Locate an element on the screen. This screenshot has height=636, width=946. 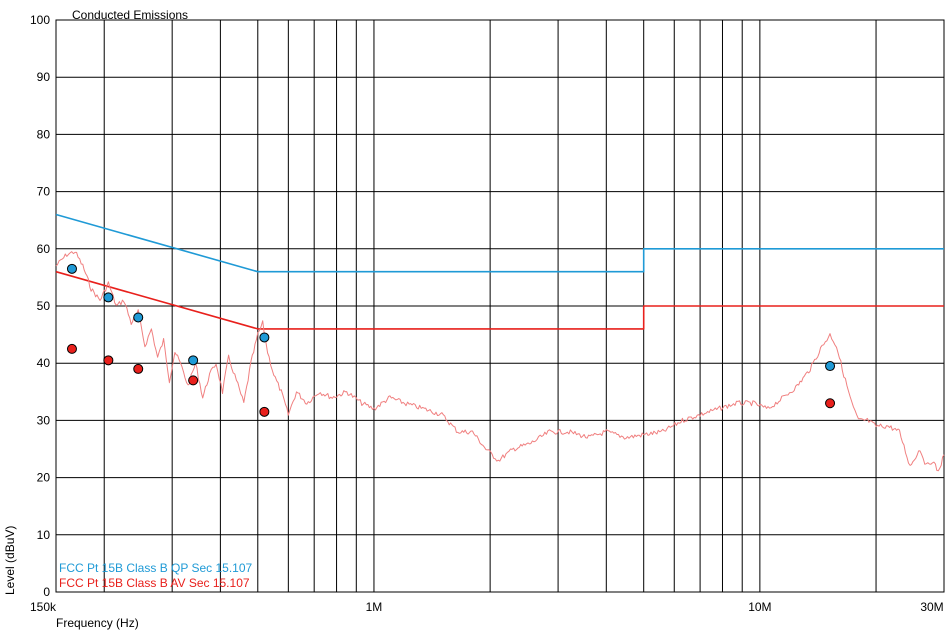
y-tick-label: 10 is located at coordinates (44, 535).